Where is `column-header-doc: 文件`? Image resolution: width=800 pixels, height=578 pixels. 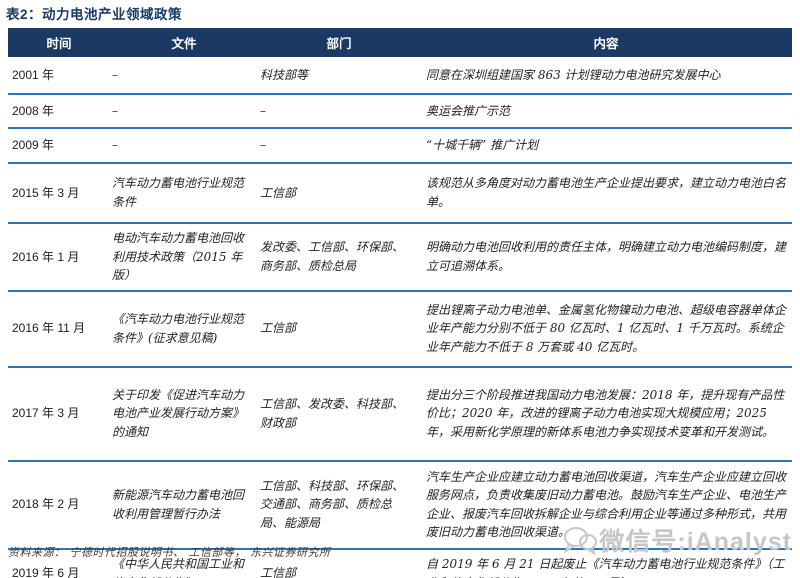
column-header-doc: 文件 is located at coordinates (184, 42).